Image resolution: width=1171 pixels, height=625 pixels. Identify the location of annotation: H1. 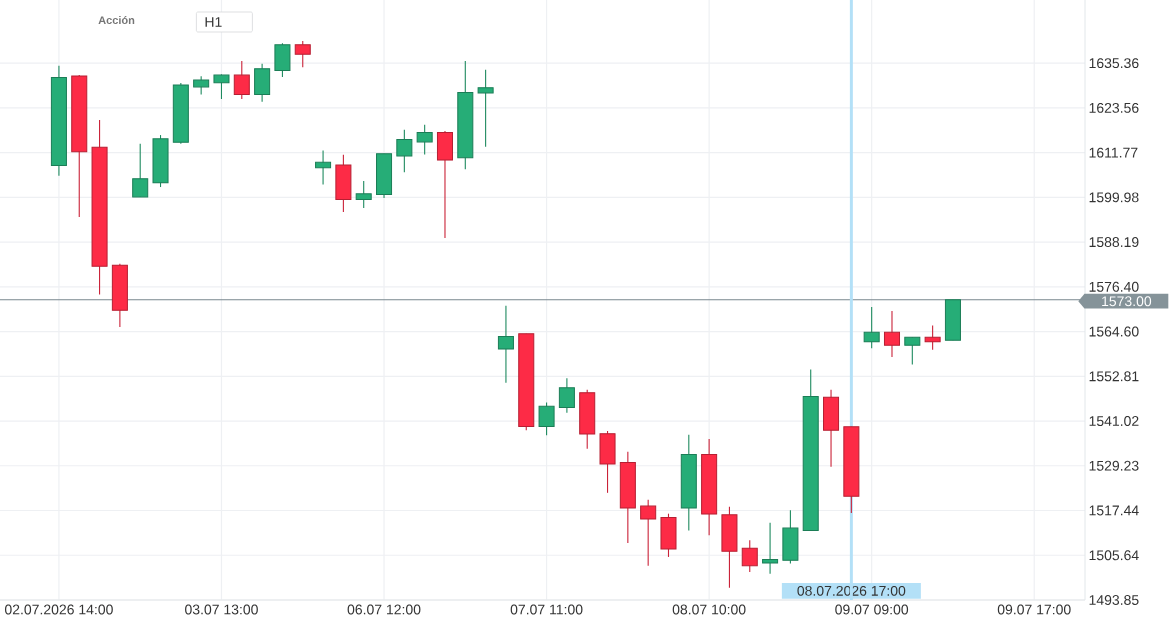
(213, 22).